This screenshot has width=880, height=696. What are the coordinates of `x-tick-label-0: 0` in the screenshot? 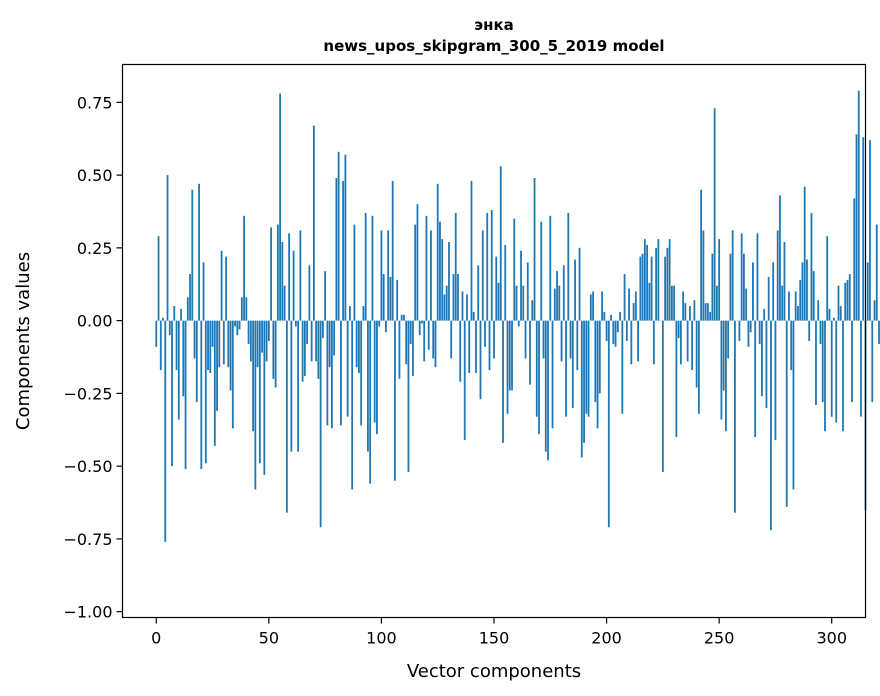 It's located at (156, 638).